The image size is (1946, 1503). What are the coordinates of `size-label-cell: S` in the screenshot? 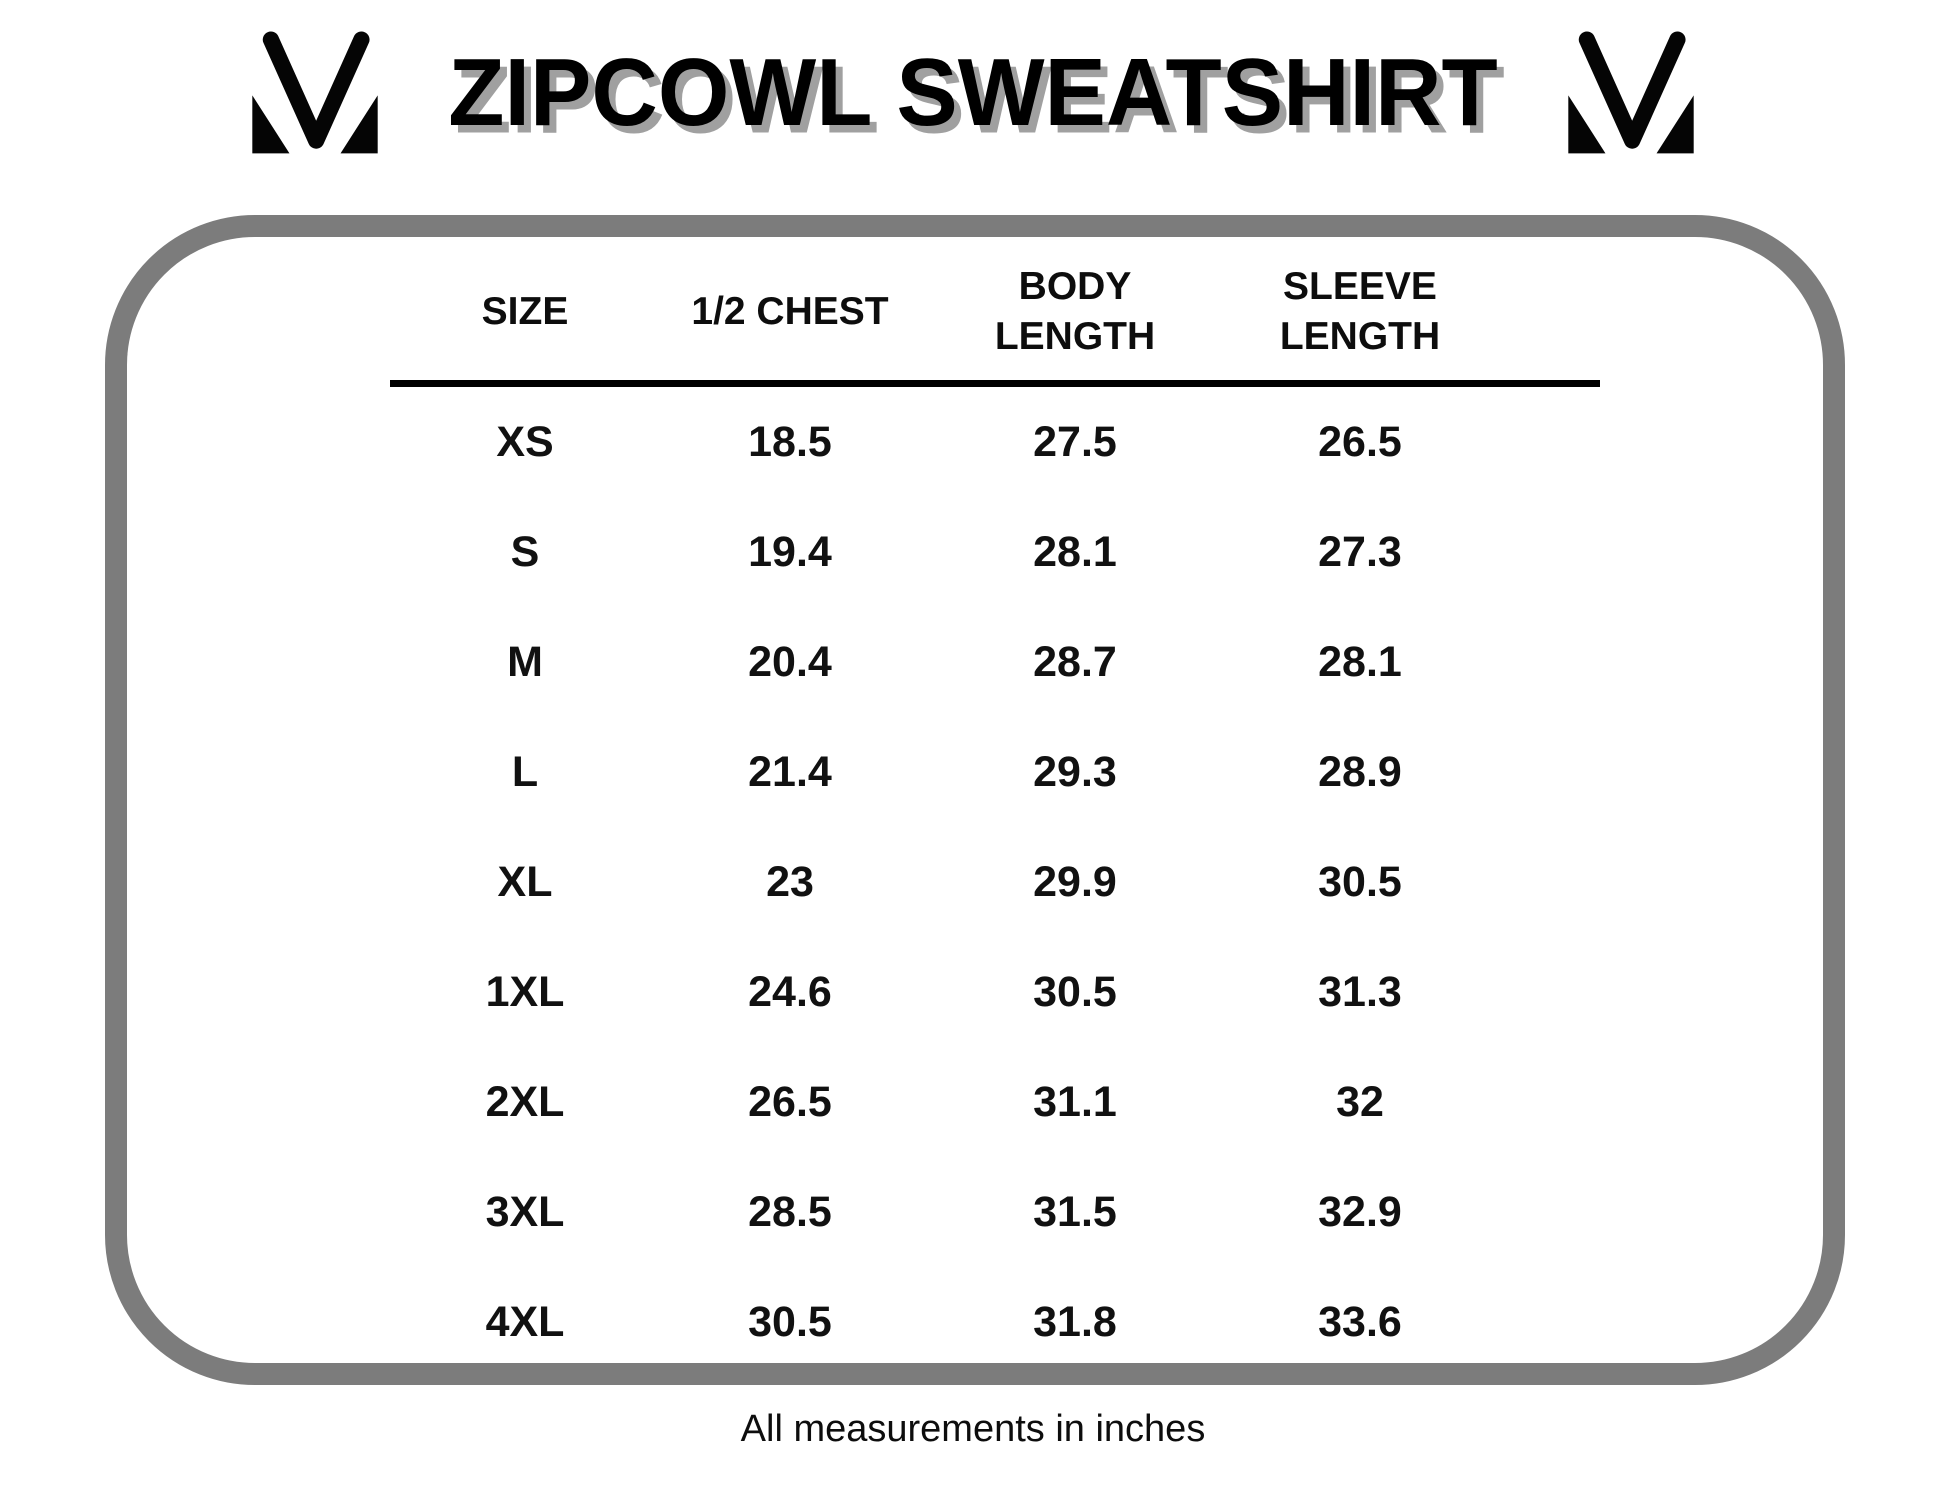 It's located at (525, 551).